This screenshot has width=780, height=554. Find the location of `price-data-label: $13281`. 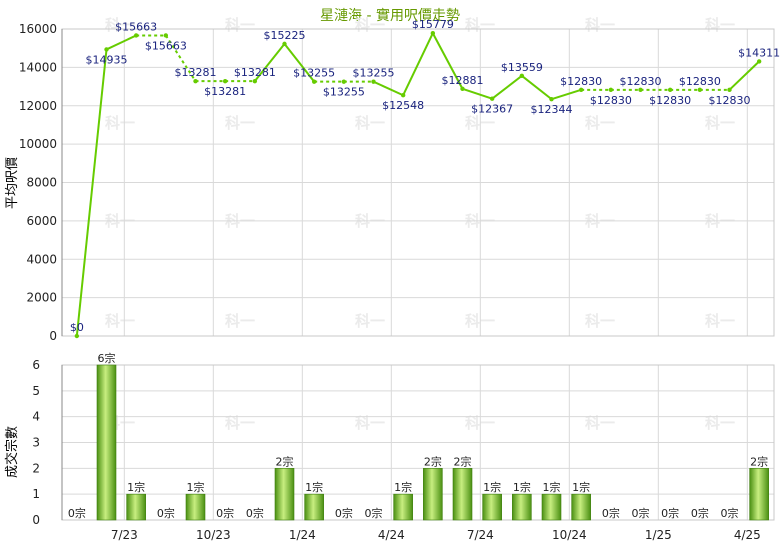

price-data-label: $13281 is located at coordinates (255, 72).